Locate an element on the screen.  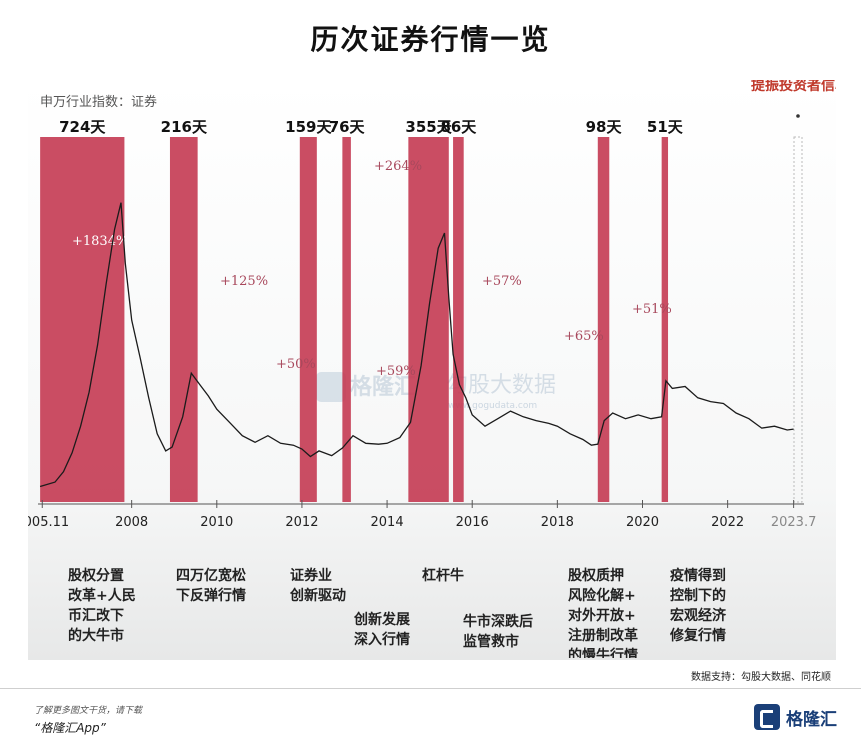
index-label: 申万行业指数：证券 is located at coordinates (98, 102).